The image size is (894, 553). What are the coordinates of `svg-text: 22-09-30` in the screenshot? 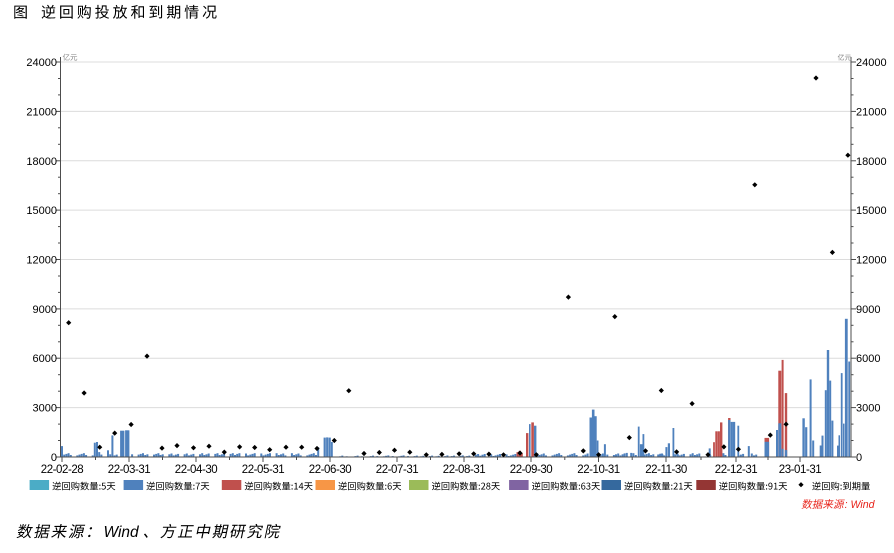 It's located at (531, 470).